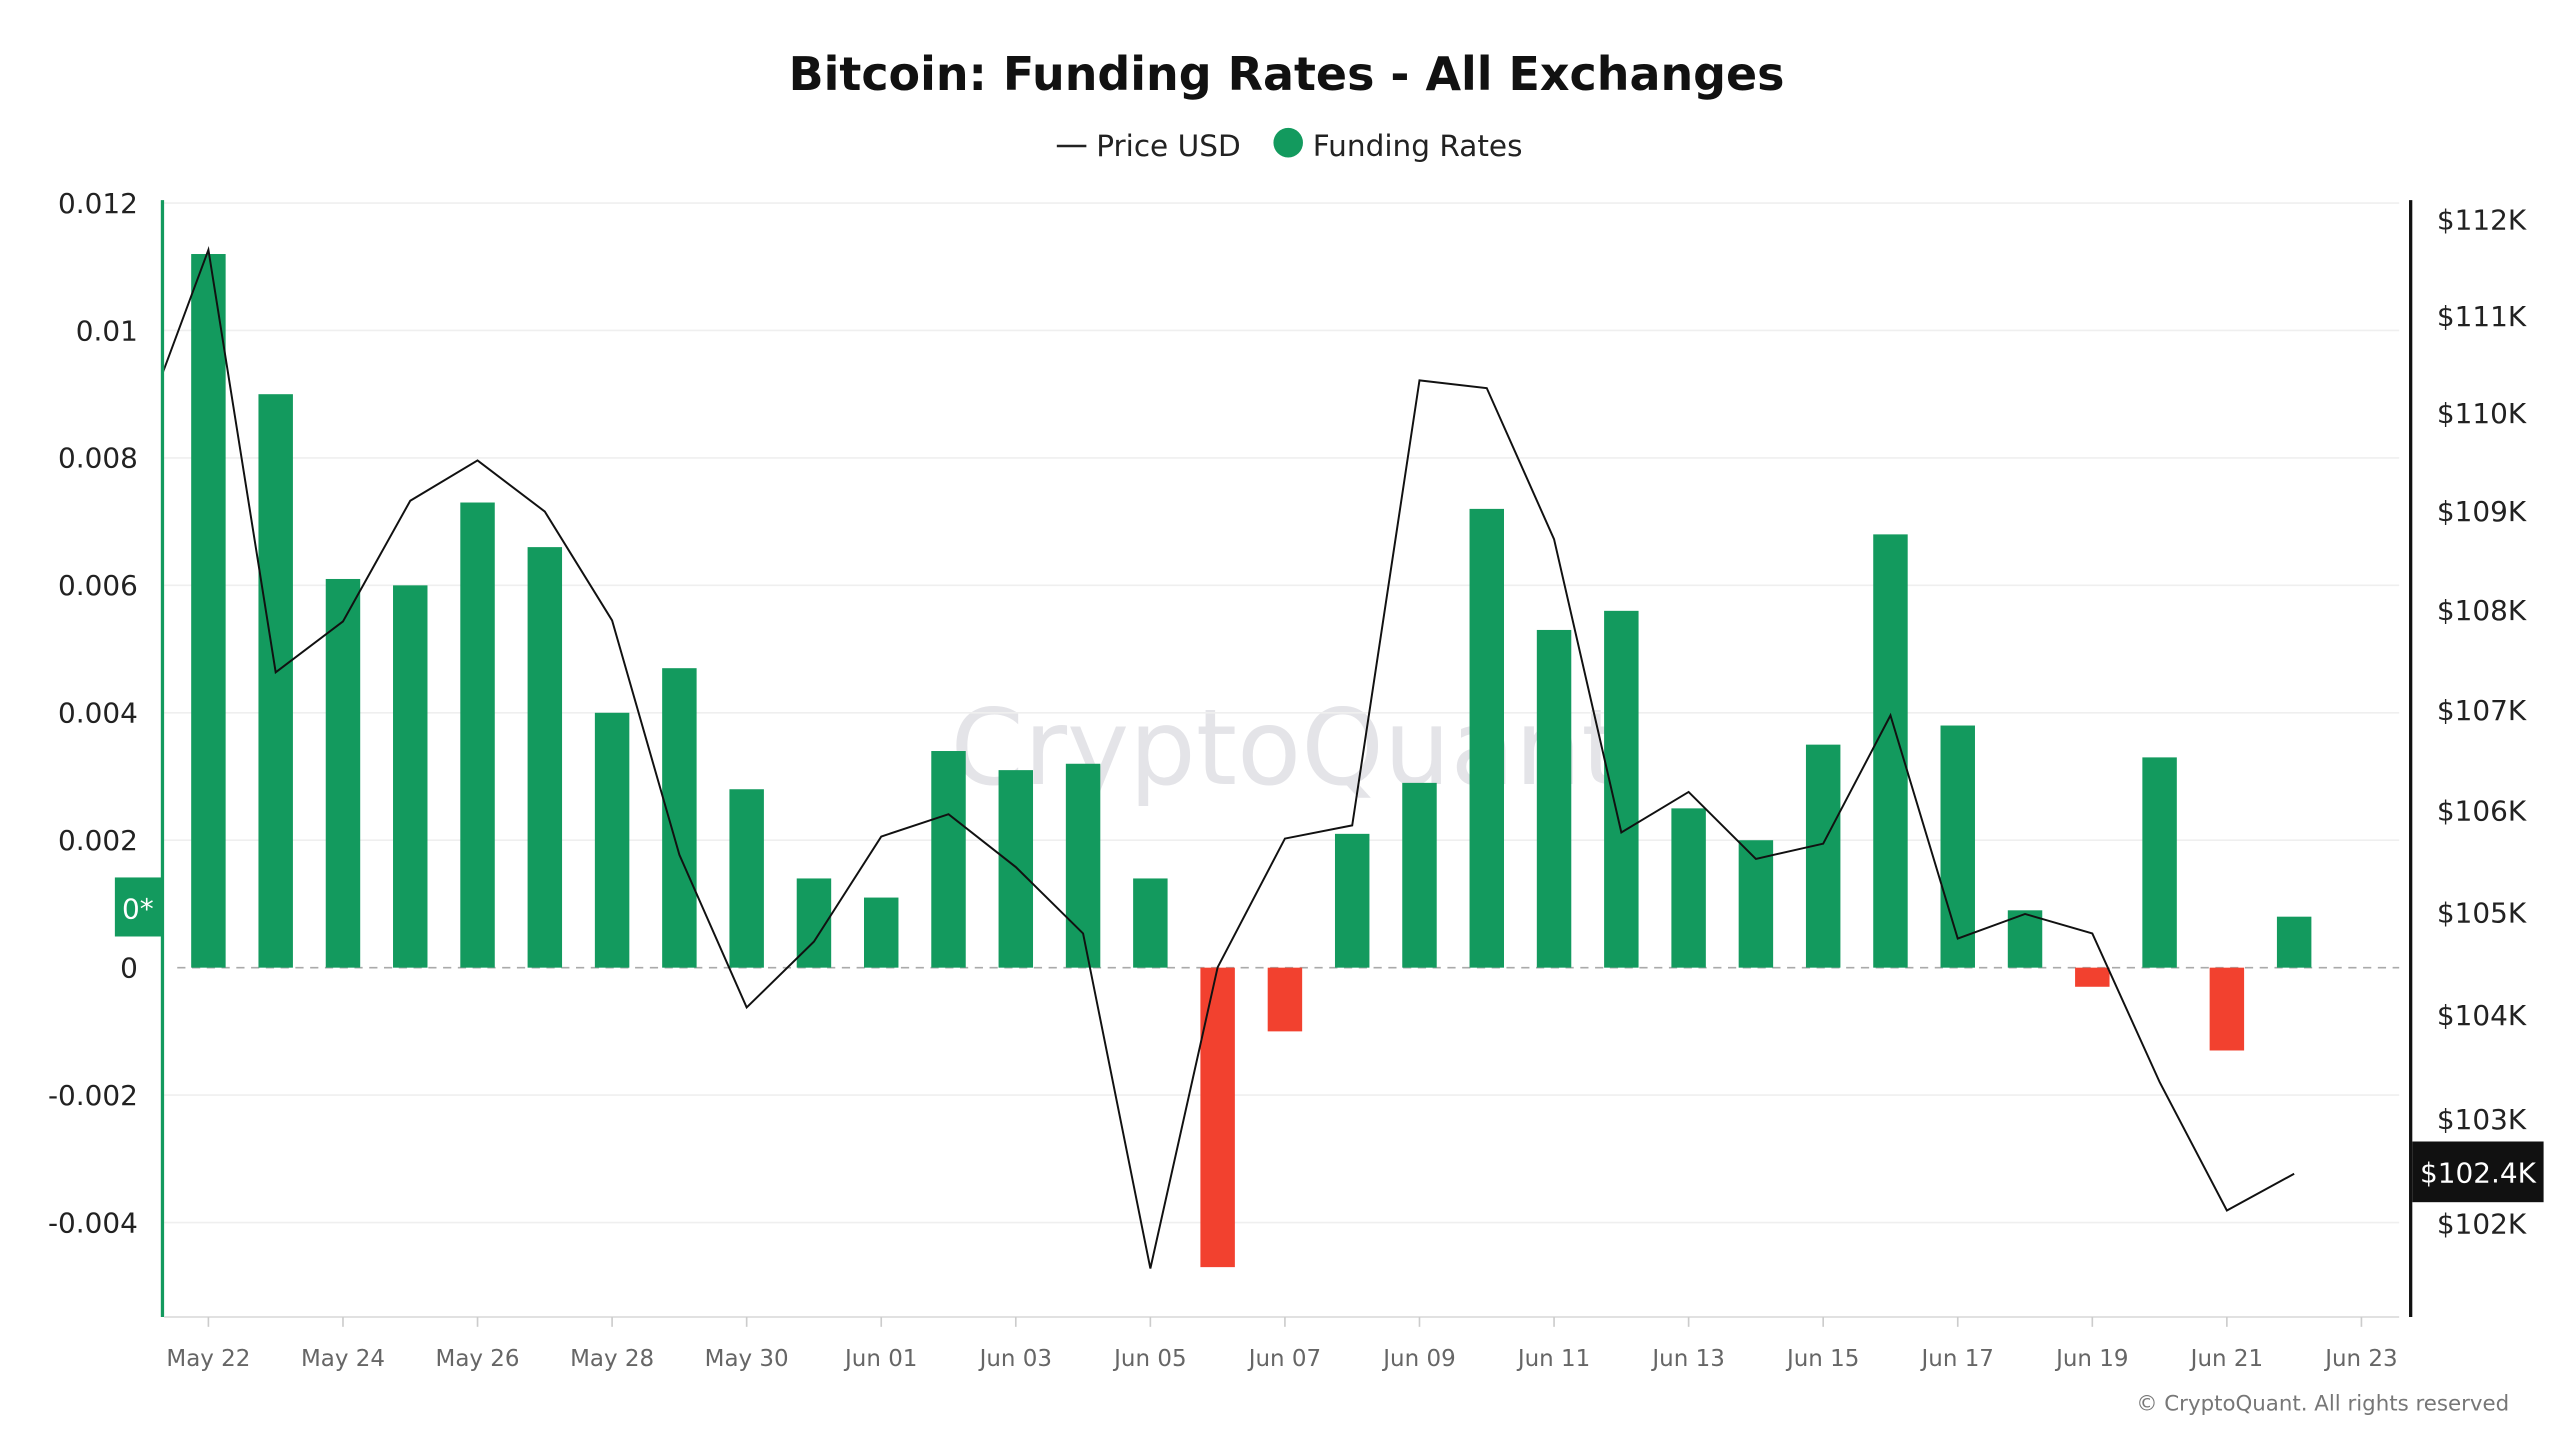  I want to click on right-tick-label: $111K, so click(2482, 316).